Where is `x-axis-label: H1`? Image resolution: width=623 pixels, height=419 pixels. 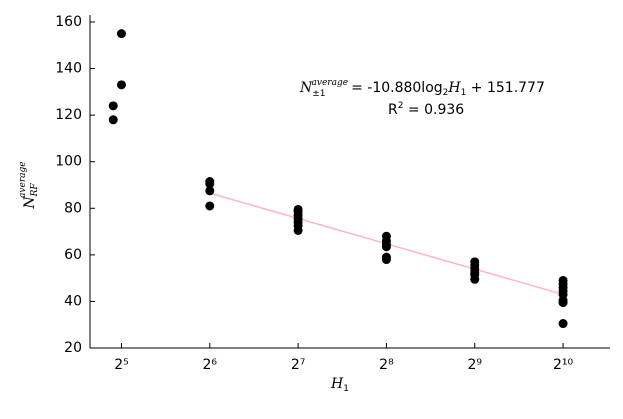
x-axis-label: H1 is located at coordinates (339, 385).